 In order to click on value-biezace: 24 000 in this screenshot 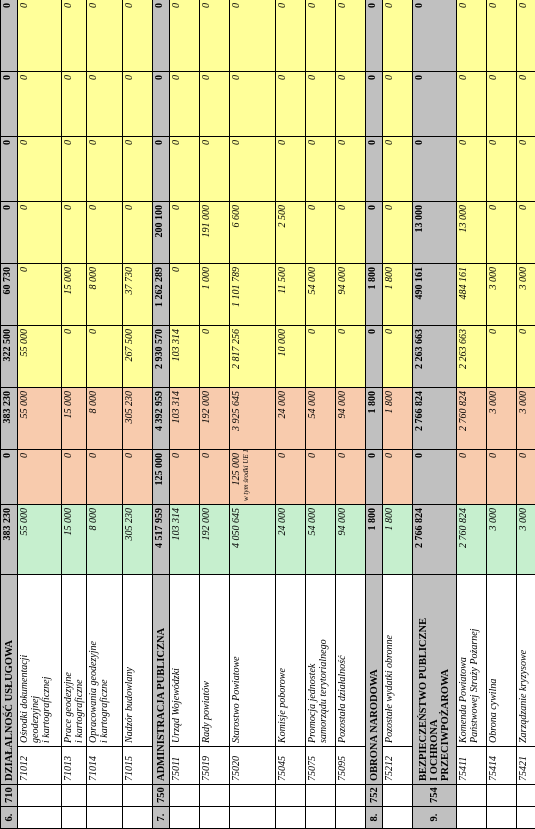, I will do `click(290, 418)`.